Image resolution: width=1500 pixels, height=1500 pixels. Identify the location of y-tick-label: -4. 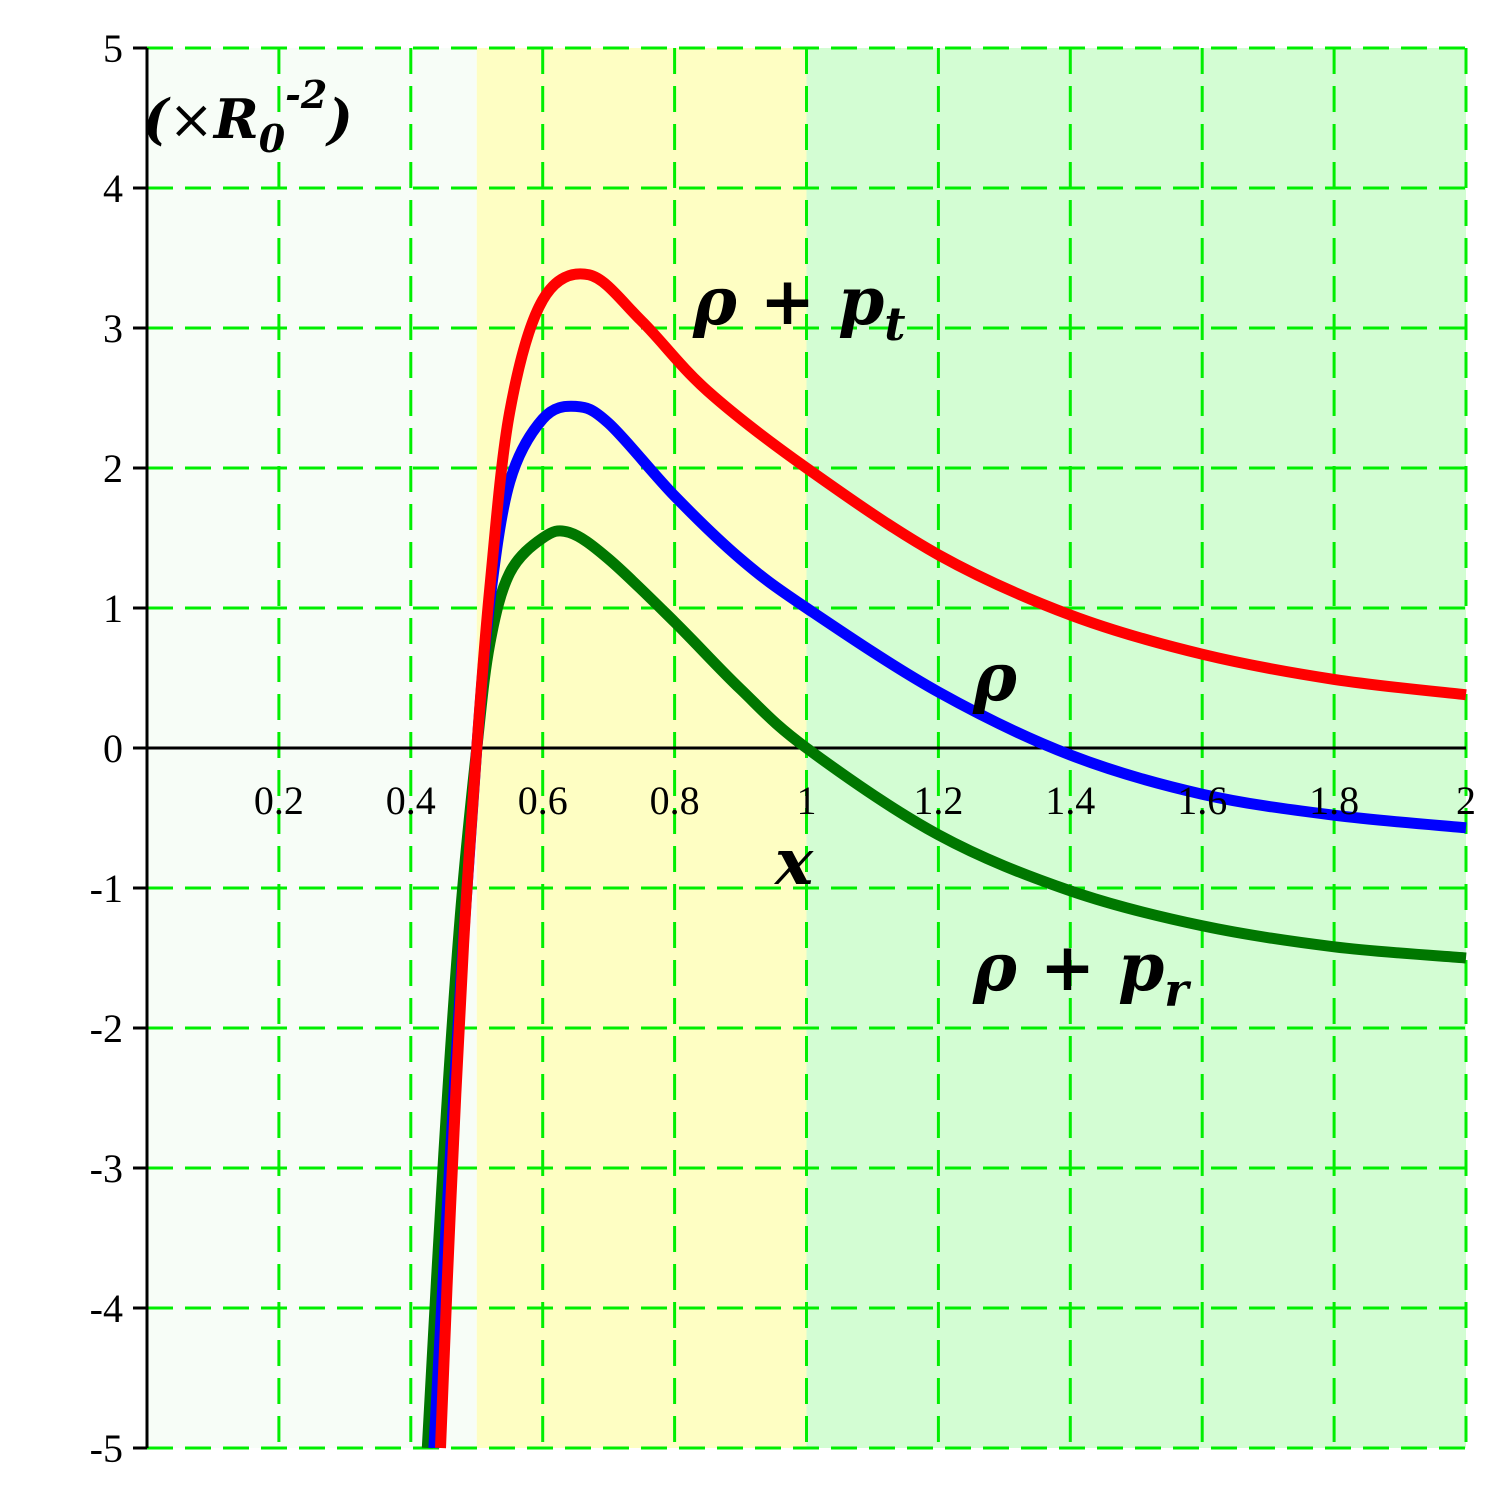
(106, 1308).